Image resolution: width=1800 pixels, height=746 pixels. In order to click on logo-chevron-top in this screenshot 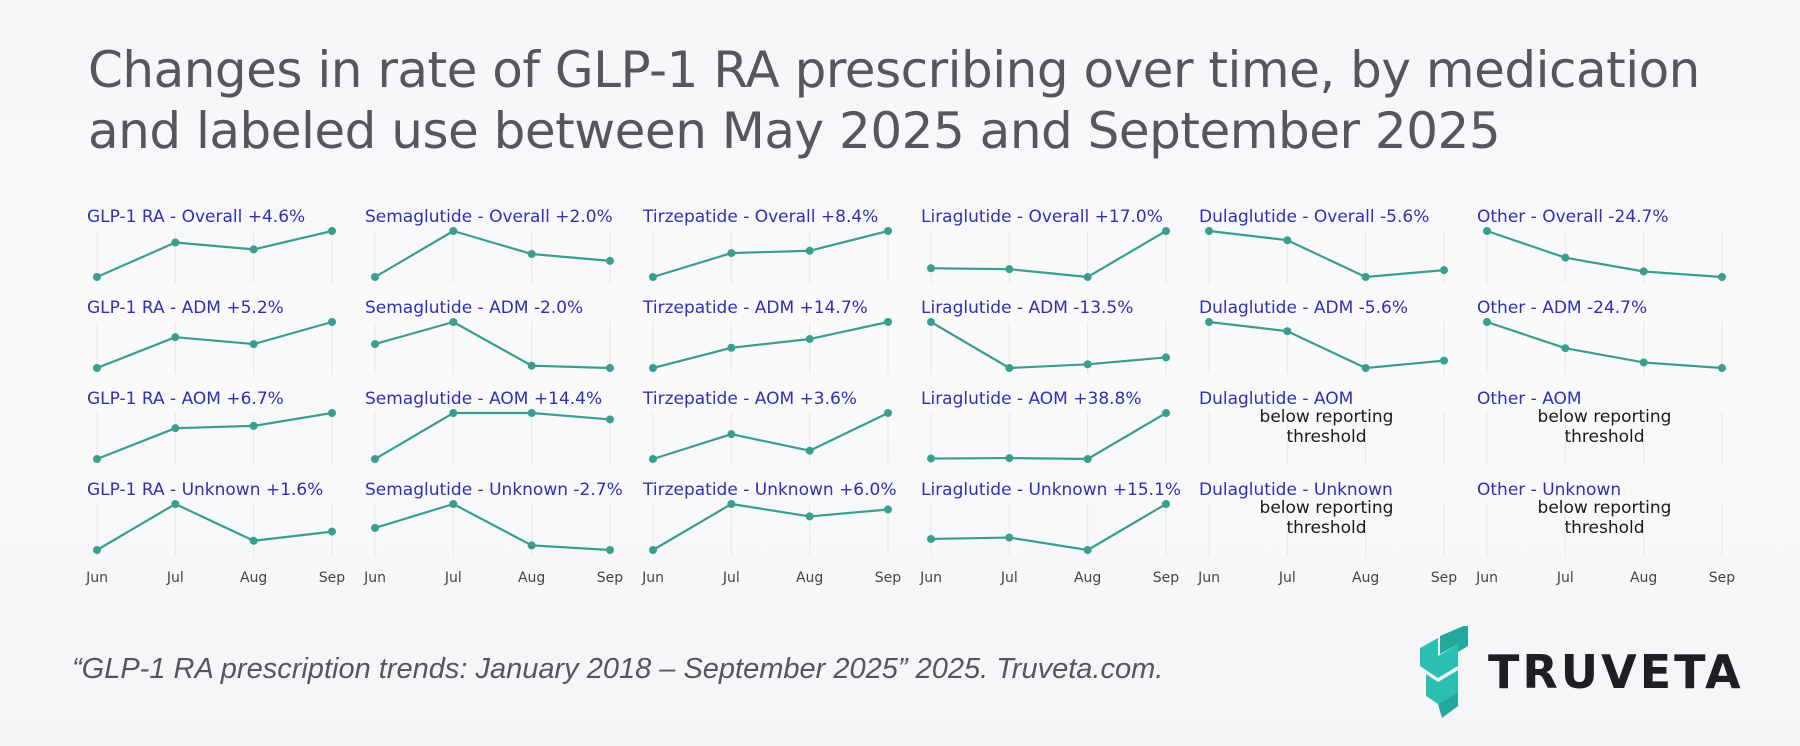, I will do `click(1439, 658)`.